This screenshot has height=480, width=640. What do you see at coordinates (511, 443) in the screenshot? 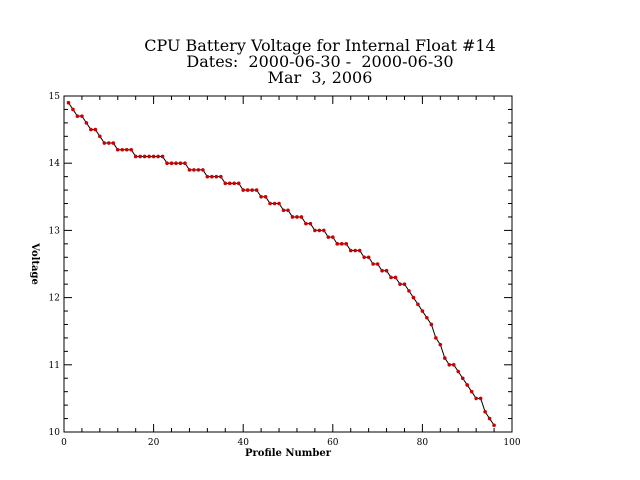
I see `x-tick-label: 100` at bounding box center [511, 443].